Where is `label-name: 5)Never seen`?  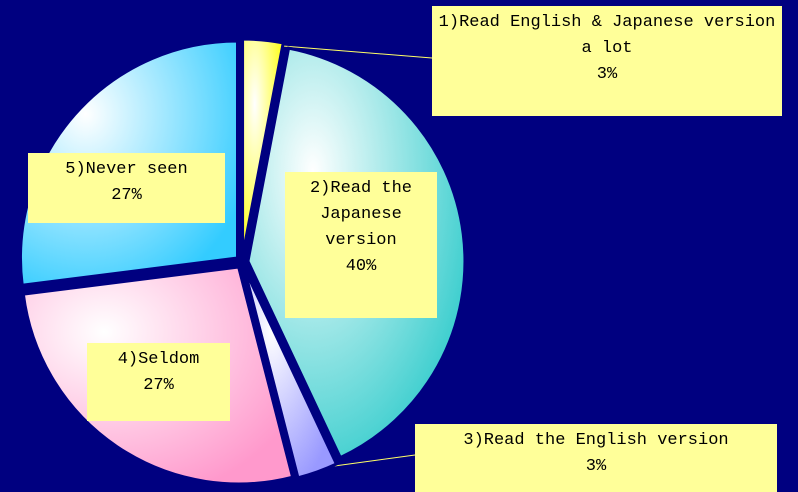 label-name: 5)Never seen is located at coordinates (126, 169).